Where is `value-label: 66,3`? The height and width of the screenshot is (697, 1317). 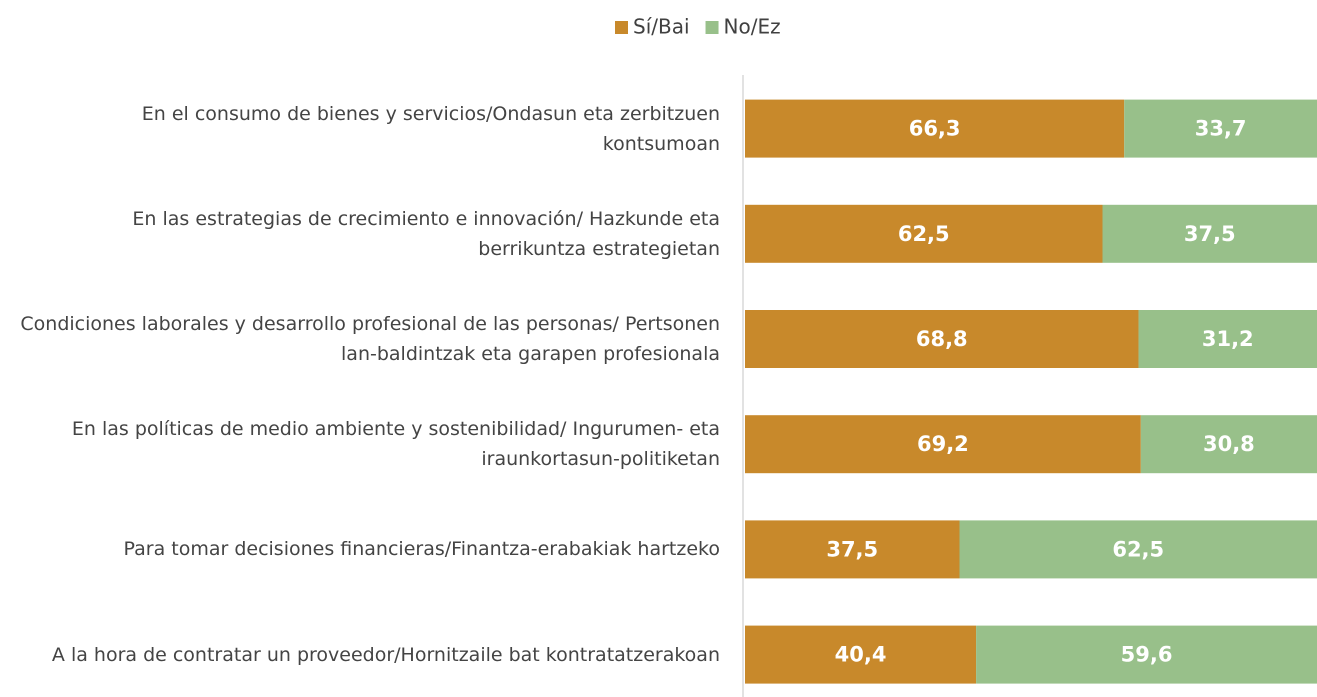
value-label: 66,3 is located at coordinates (935, 129).